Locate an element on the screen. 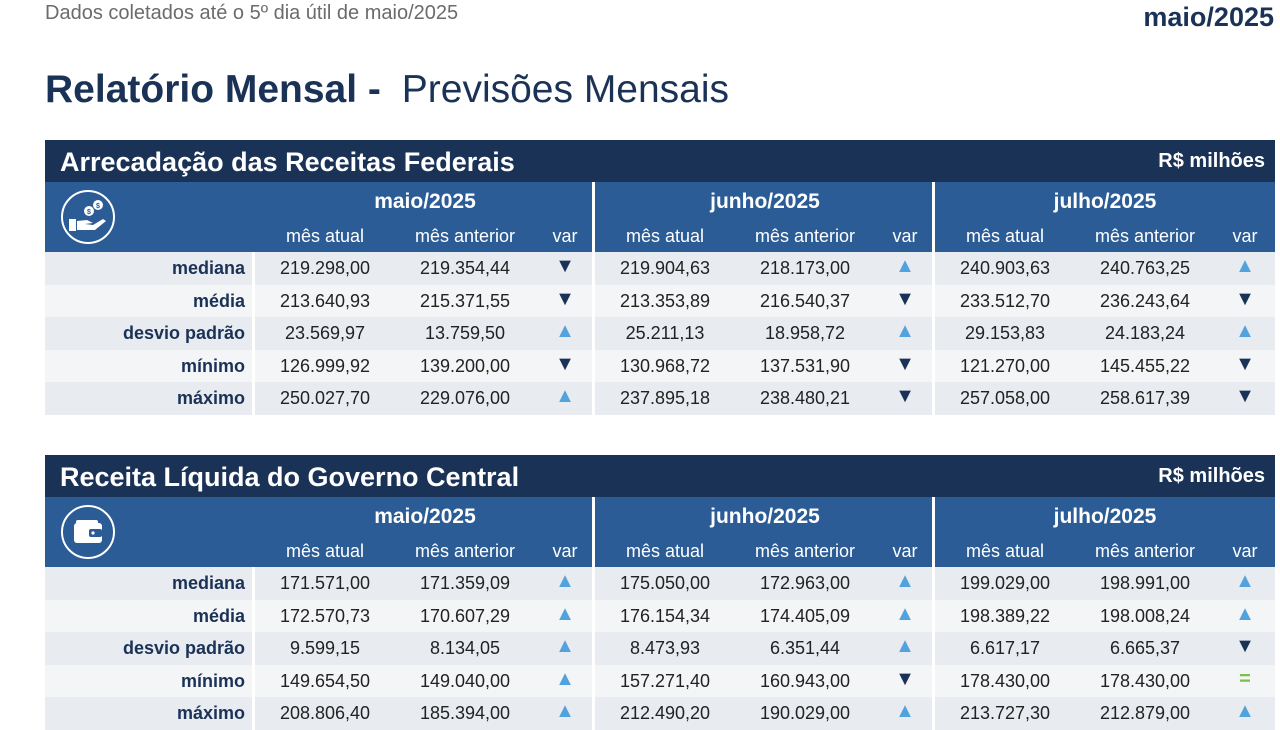  section-title: Arrecadação das Receitas Federais is located at coordinates (287, 162).